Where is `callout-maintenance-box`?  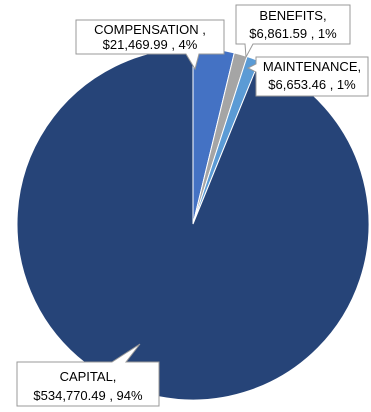
callout-maintenance-box is located at coordinates (307, 76).